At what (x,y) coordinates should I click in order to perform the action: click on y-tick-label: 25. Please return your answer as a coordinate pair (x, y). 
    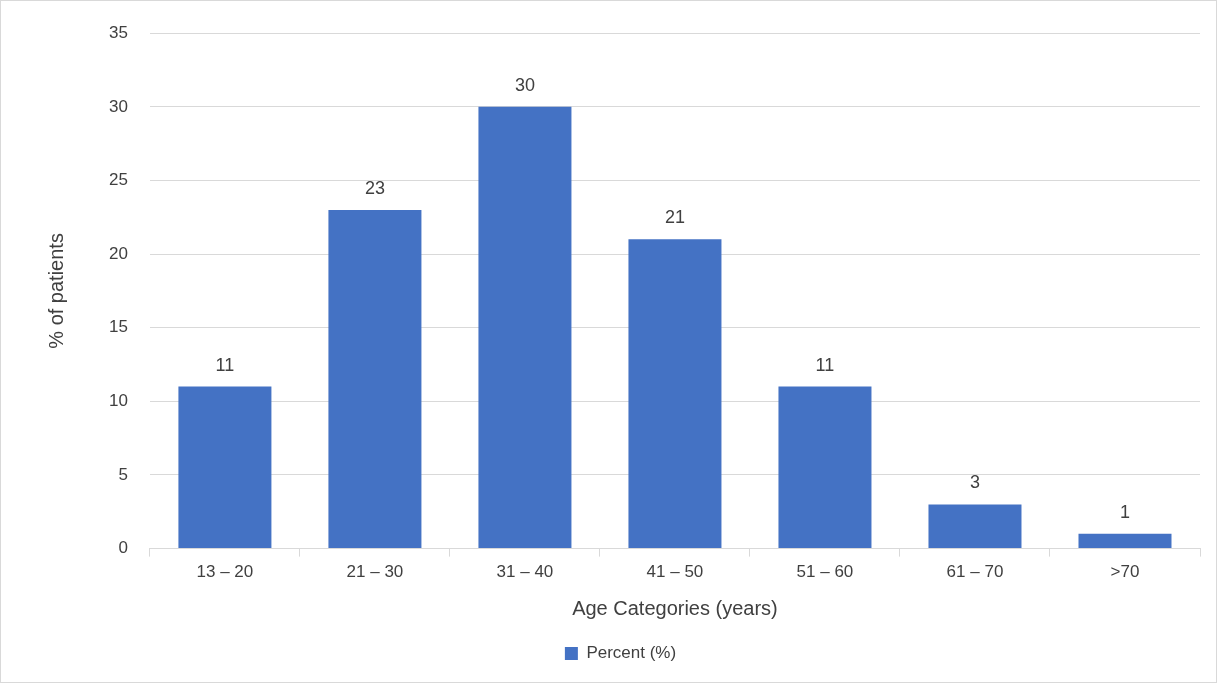
    Looking at the image, I should click on (118, 180).